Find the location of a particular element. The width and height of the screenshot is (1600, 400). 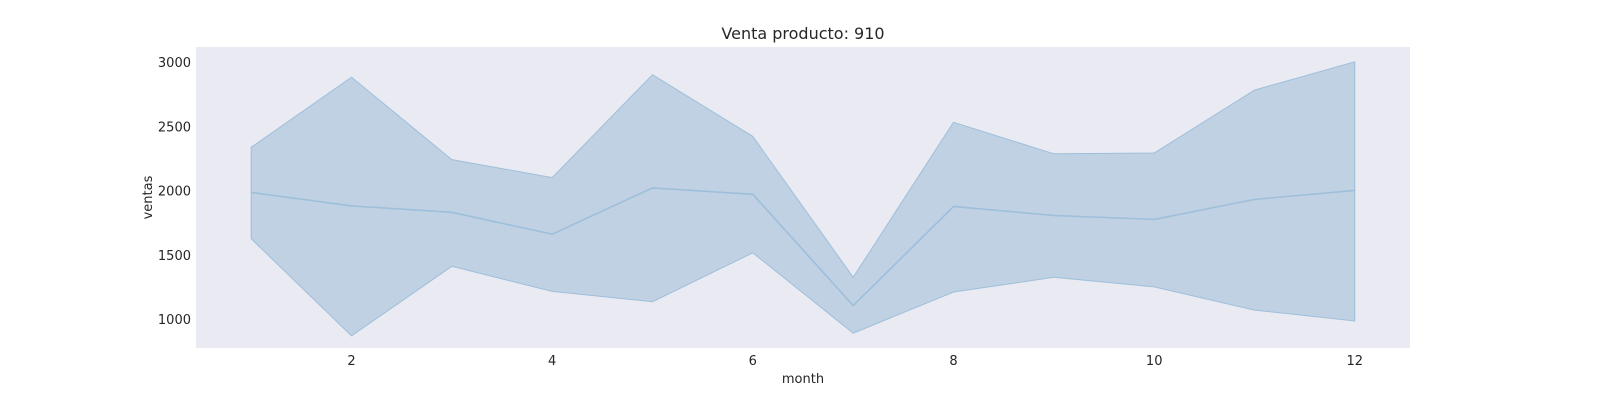

x-axis-title: month is located at coordinates (803, 379).